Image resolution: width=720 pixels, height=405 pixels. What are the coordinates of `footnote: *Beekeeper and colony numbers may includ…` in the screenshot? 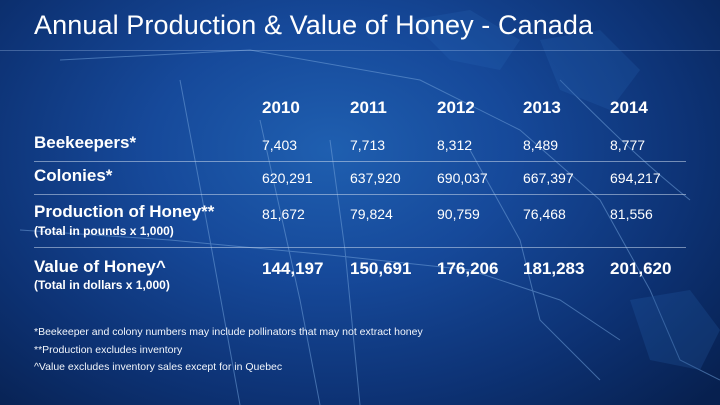 It's located at (228, 332).